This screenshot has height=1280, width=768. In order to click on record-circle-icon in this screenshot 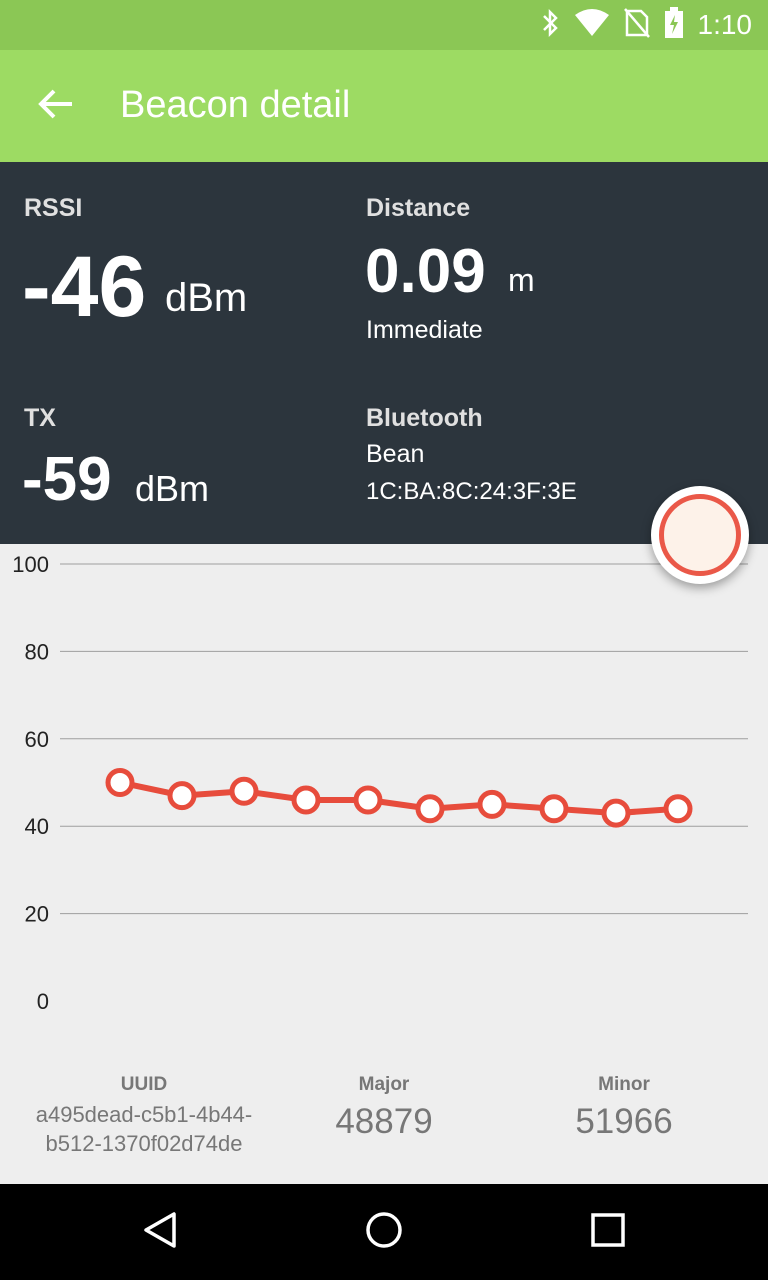, I will do `click(700, 535)`.